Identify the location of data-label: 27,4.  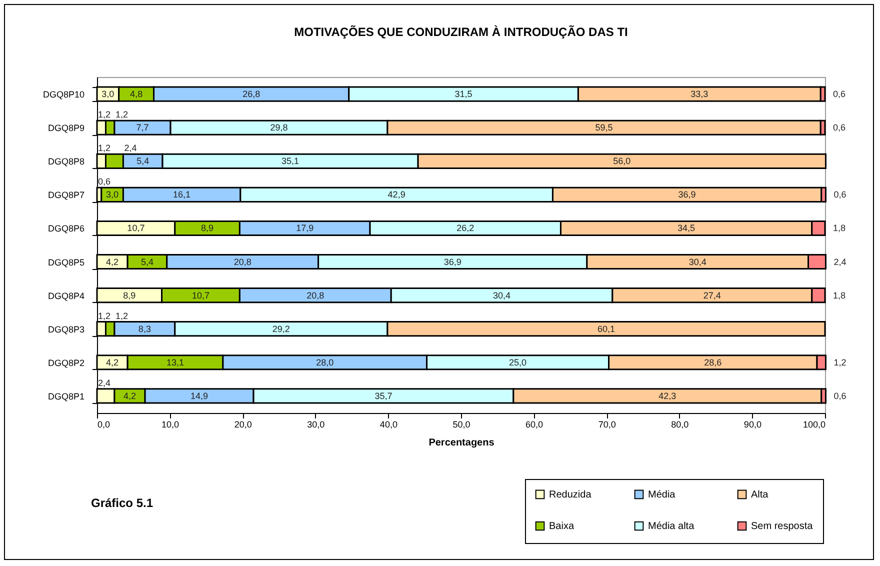
(712, 295).